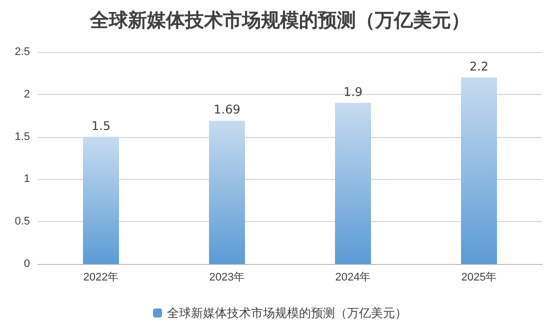 The height and width of the screenshot is (330, 560). Describe the element at coordinates (279, 21) in the screenshot. I see `chart-title: 全球新媒体技术市场规模的预测（万亿美元）` at that location.